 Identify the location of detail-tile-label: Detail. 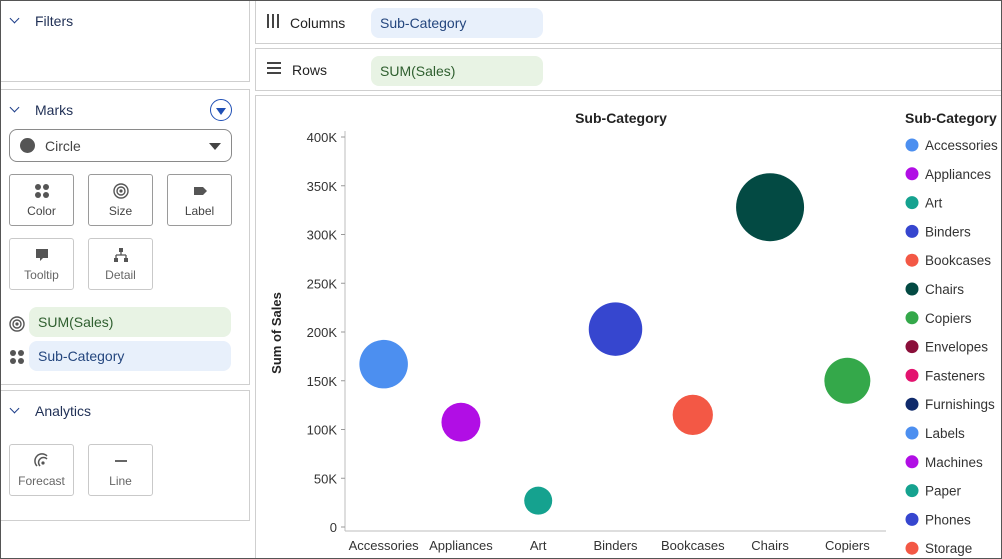
(120, 275).